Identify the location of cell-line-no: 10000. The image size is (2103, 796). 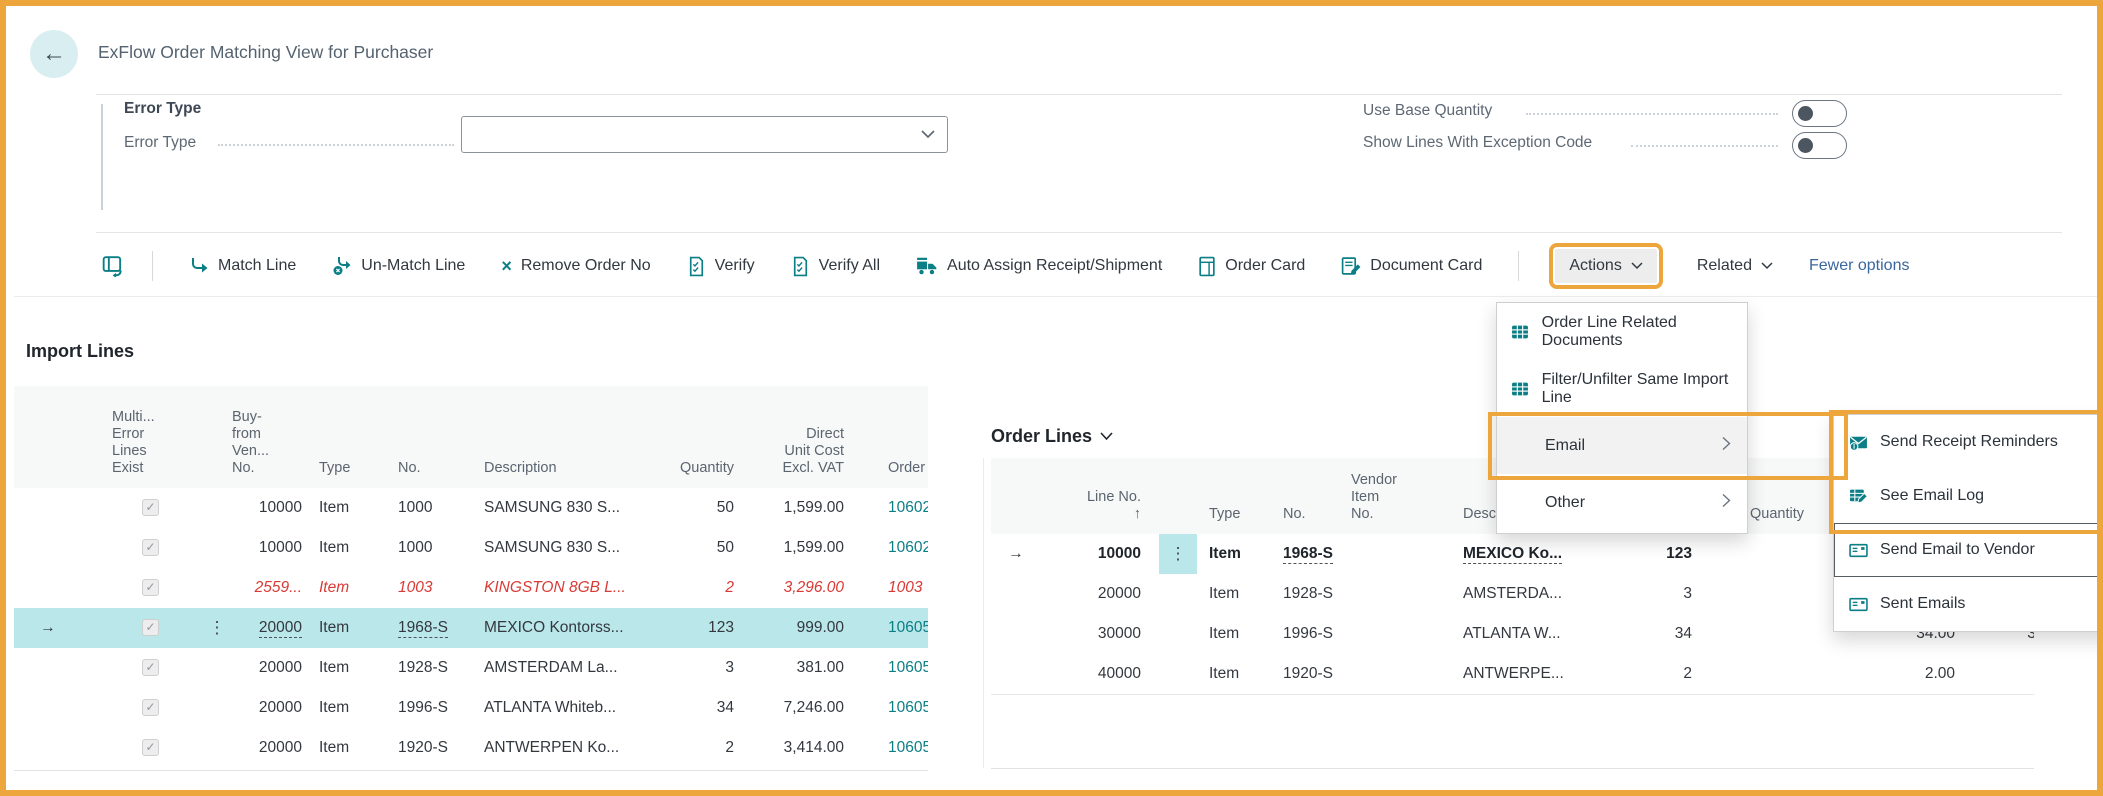
(1119, 553).